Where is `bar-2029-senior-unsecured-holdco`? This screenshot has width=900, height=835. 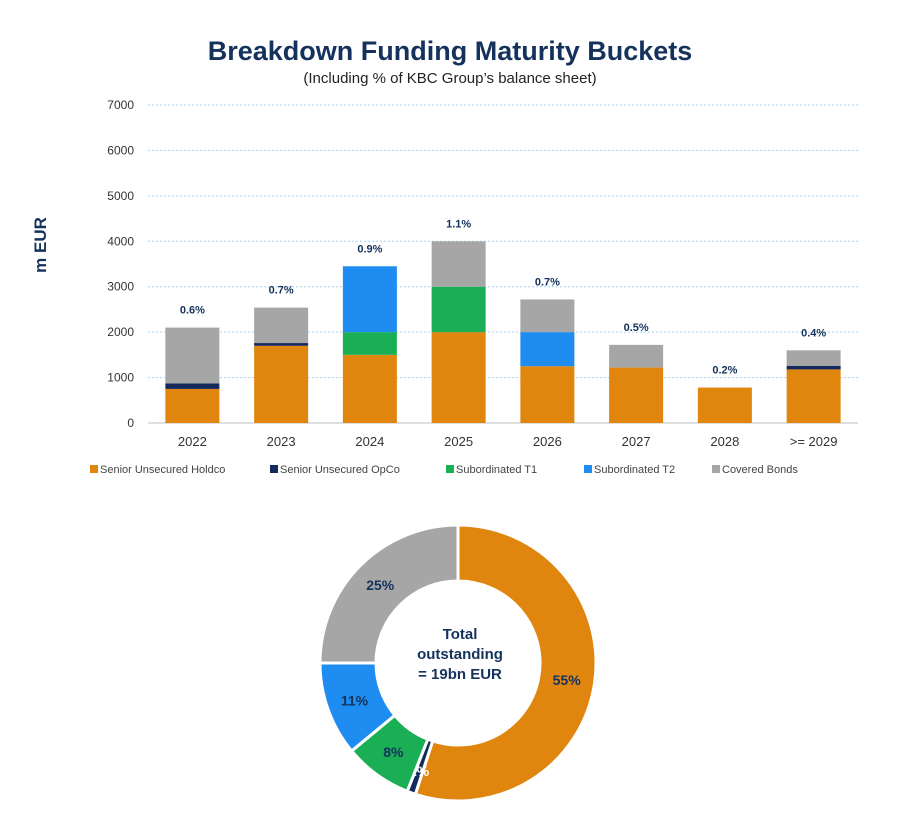
bar-2029-senior-unsecured-holdco is located at coordinates (813, 396).